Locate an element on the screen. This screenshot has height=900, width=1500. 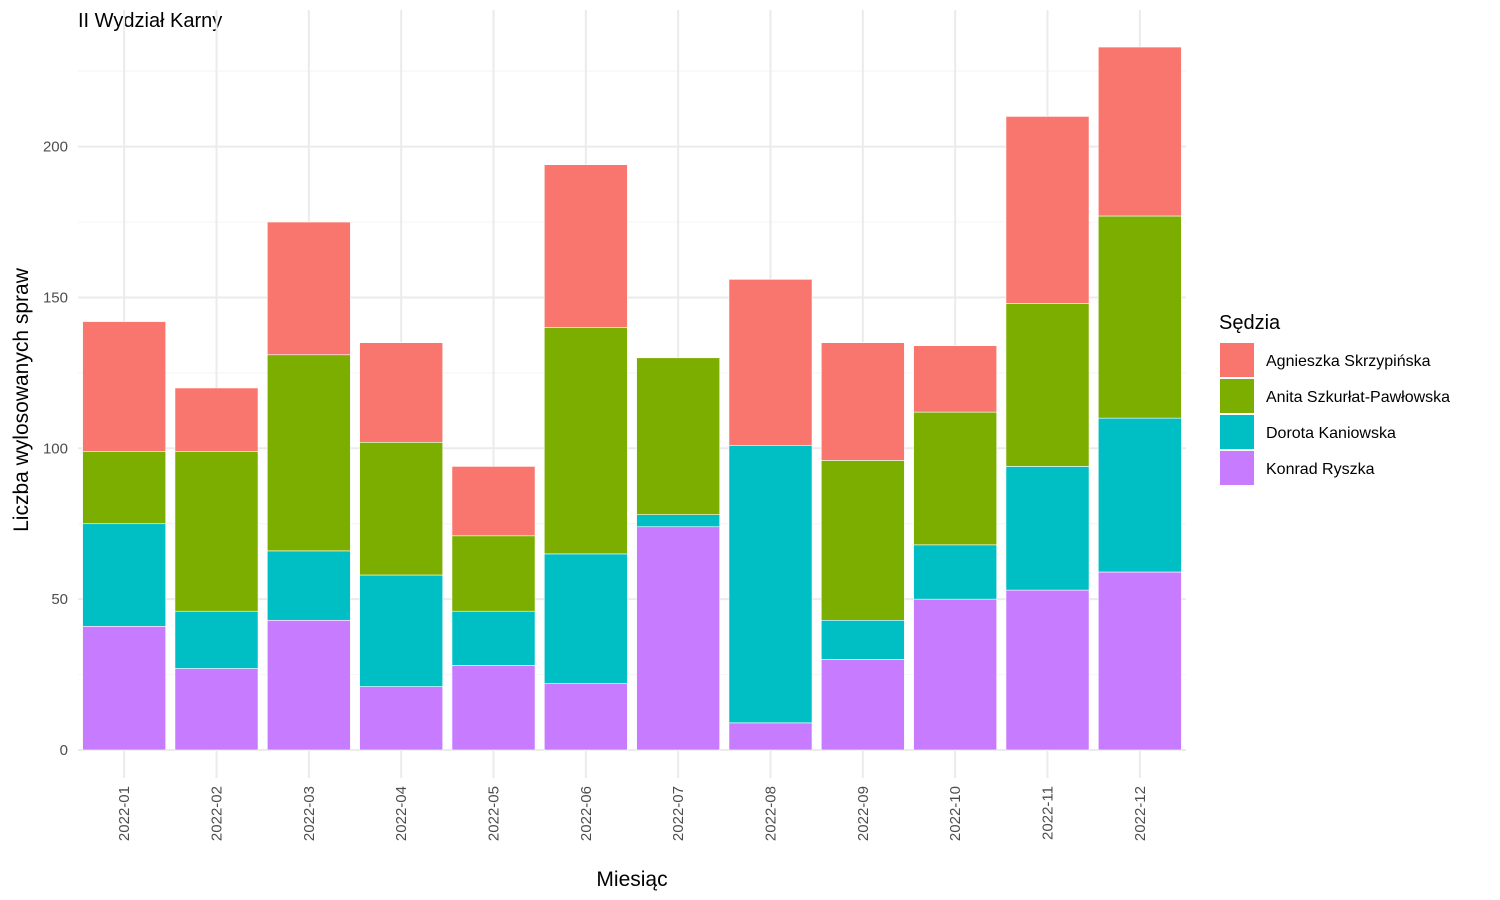
y-tick-label: 0 is located at coordinates (64, 750).